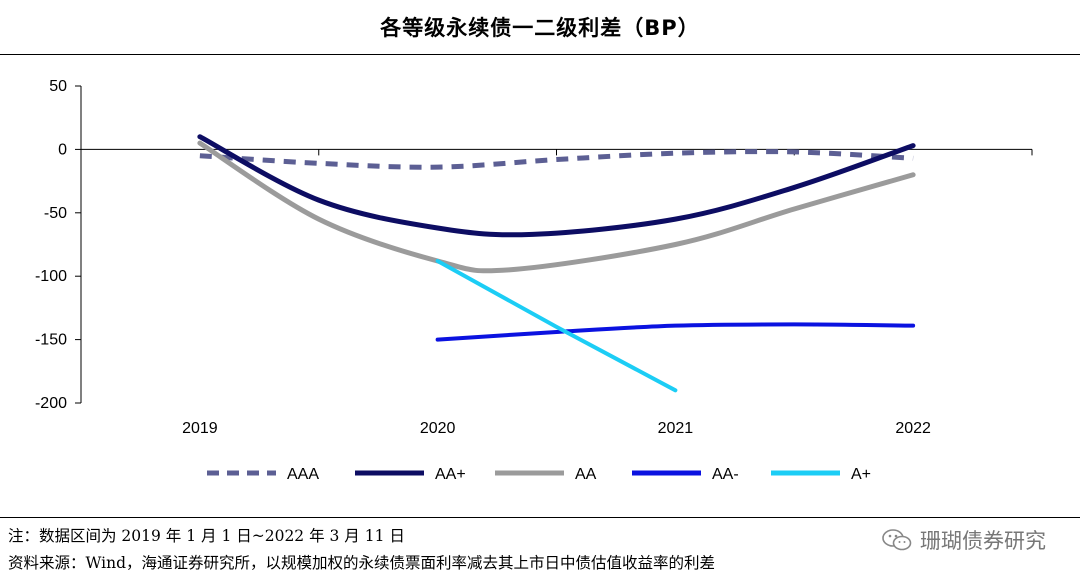  What do you see at coordinates (200, 428) in the screenshot?
I see `x-tick-label: 2019` at bounding box center [200, 428].